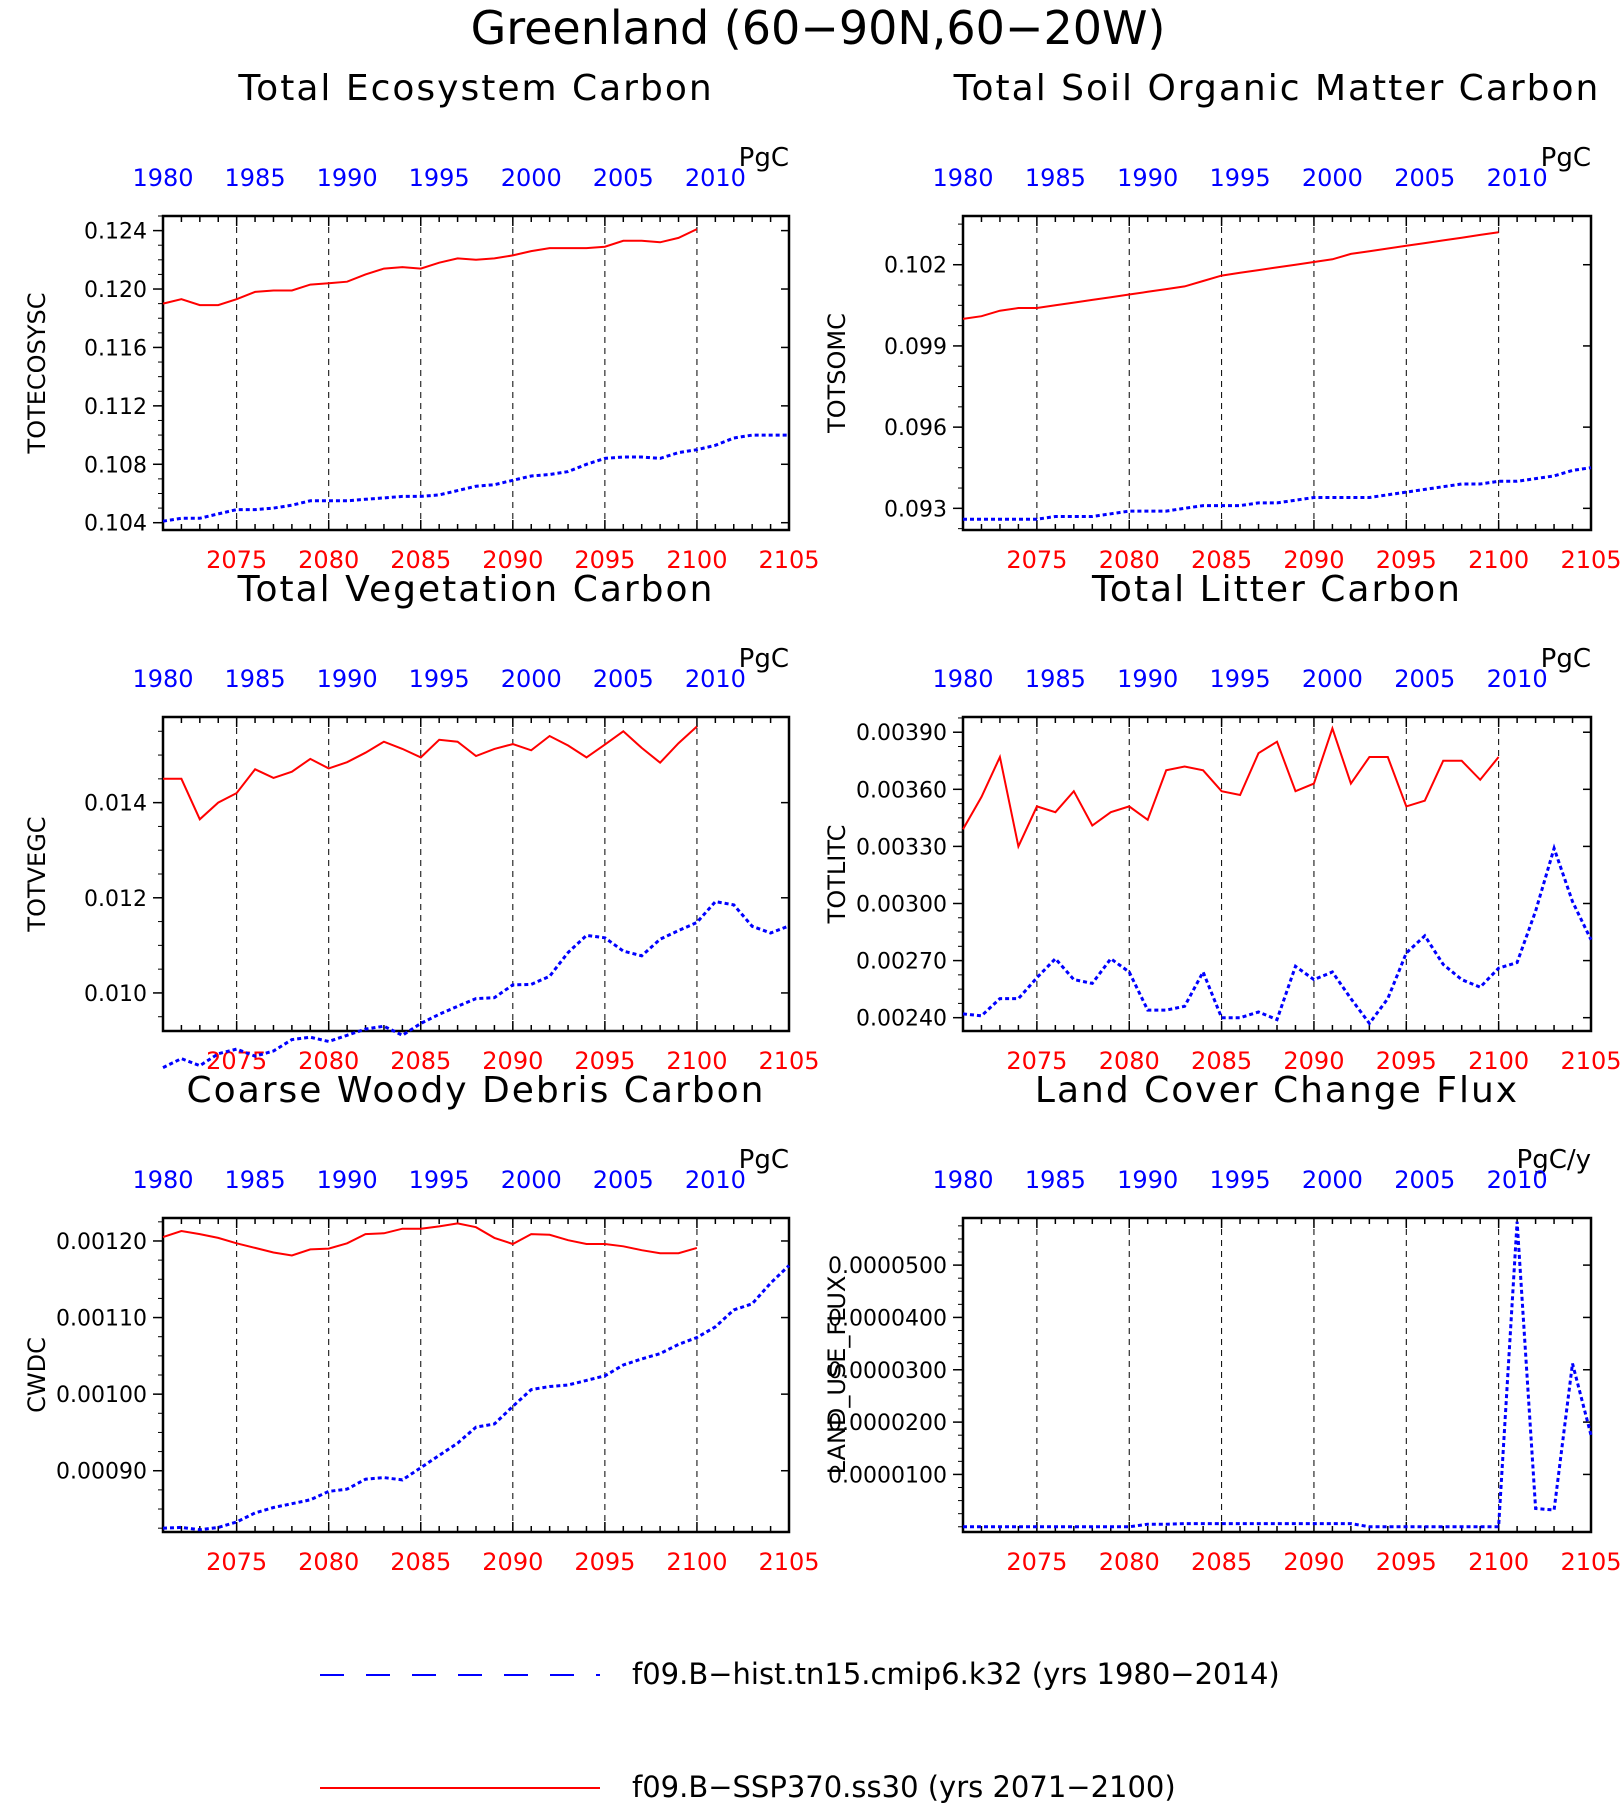 Image resolution: width=1620 pixels, height=1816 pixels. I want to click on y-tick-label: 0.0000200, so click(887, 1423).